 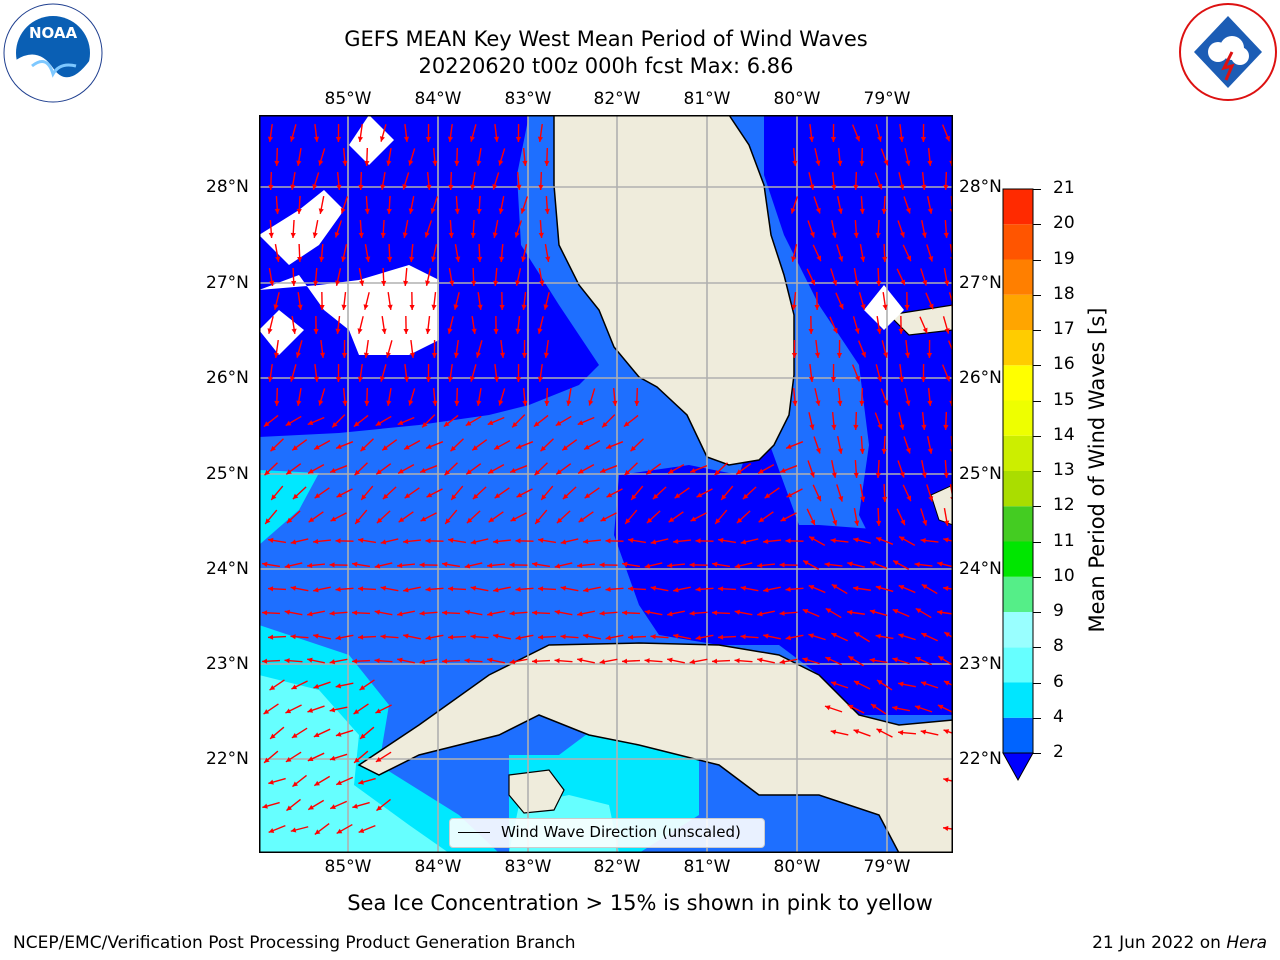 What do you see at coordinates (858, 335) in the screenshot?
I see `deep-blue-zone-east` at bounding box center [858, 335].